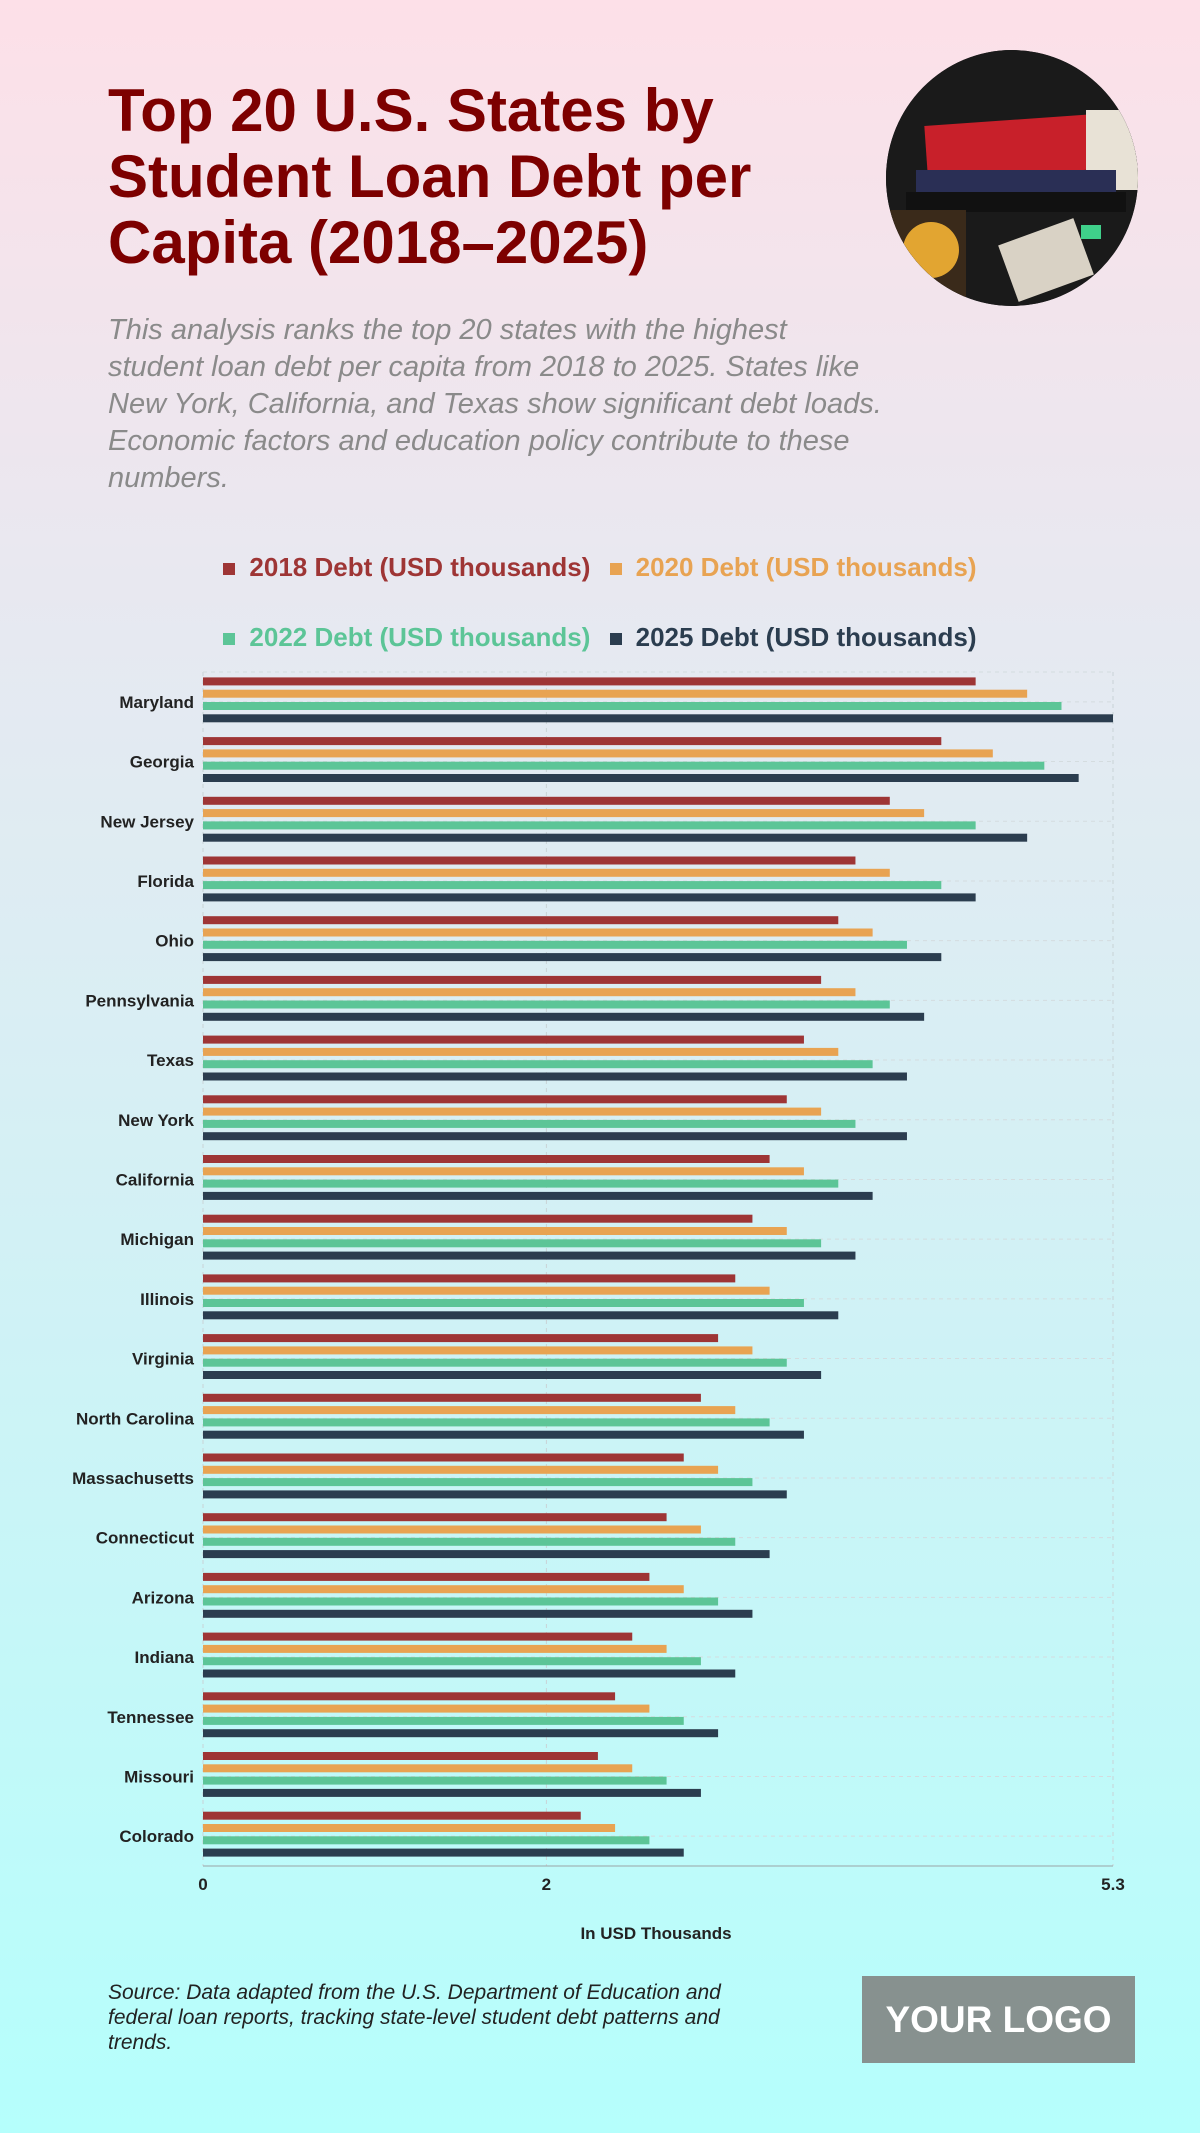  Describe the element at coordinates (420, 637) in the screenshot. I see `legend-label: 2022 Debt (USD thousands)` at that location.